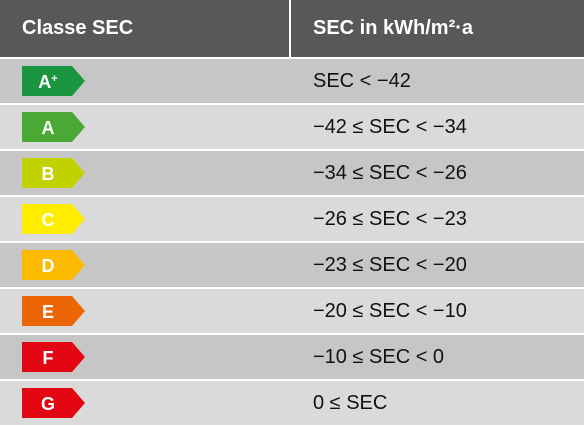 Image resolution: width=584 pixels, height=427 pixels. I want to click on table-row: G 0 ≤ SEC, so click(292, 403).